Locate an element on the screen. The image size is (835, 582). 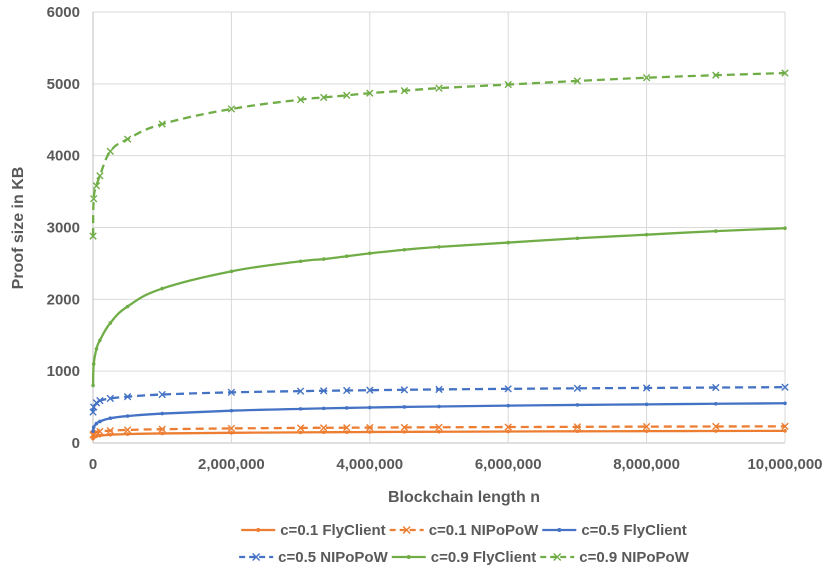
y-tick-label: 2000 is located at coordinates (63, 299).